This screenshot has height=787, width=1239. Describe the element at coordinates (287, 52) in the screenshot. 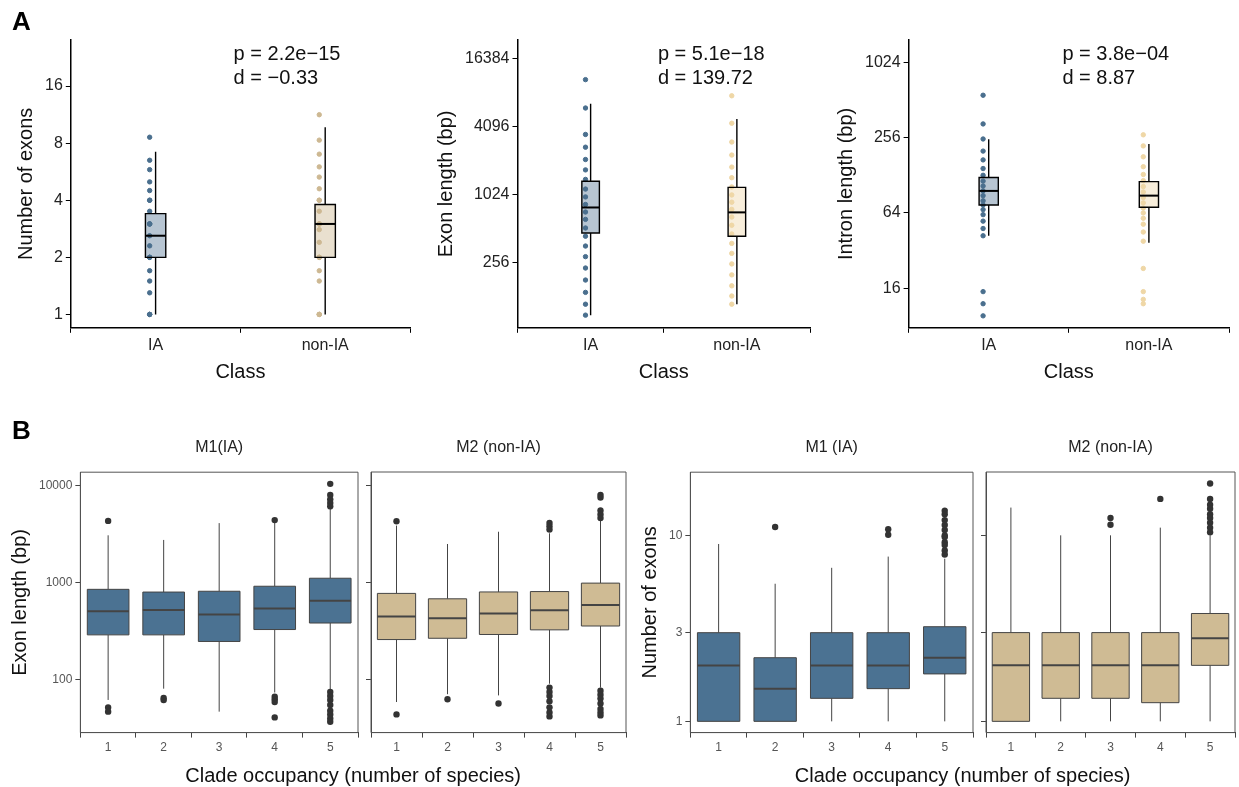

I see `annotation: p = 2.2e−15` at that location.